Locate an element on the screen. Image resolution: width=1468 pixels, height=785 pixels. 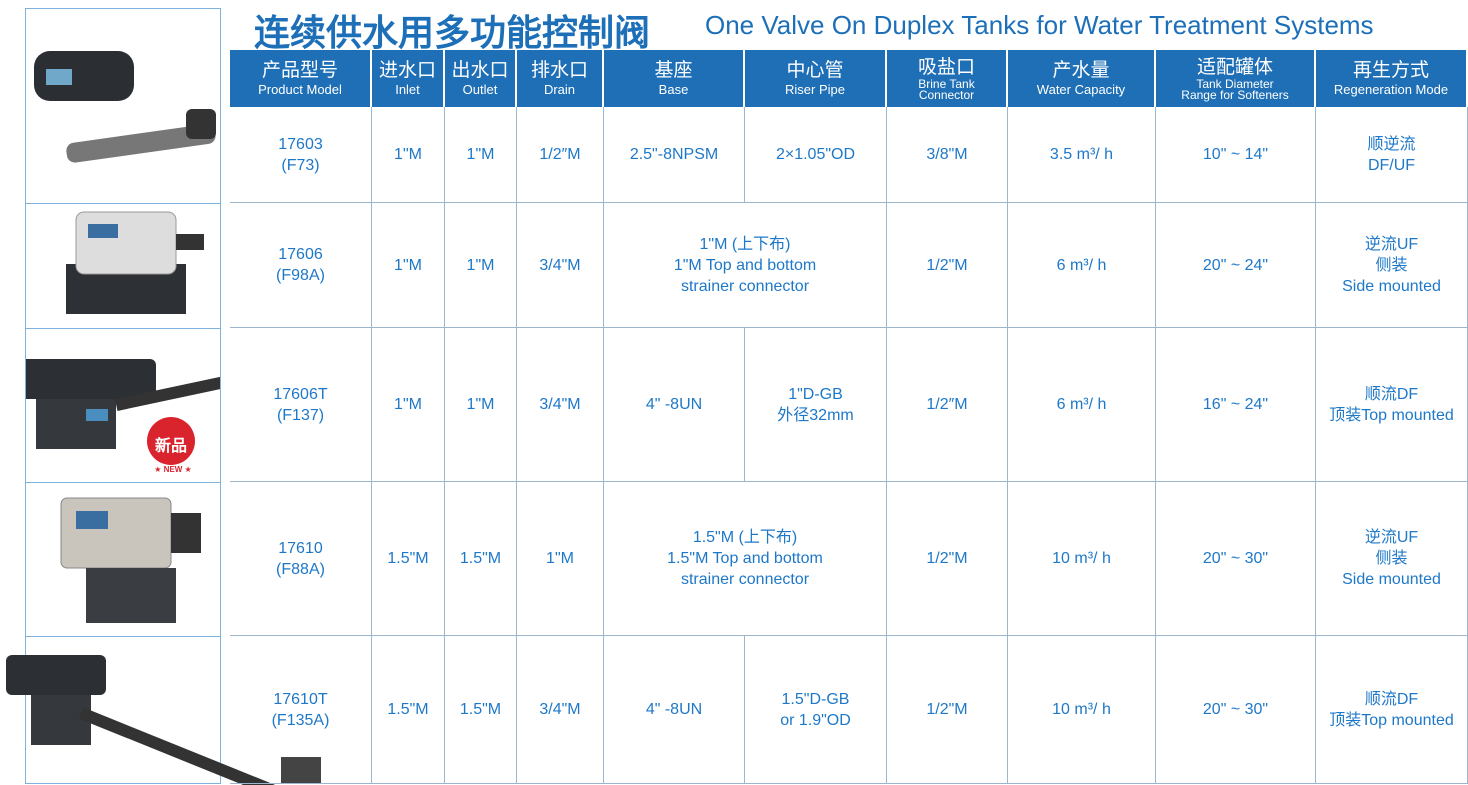
cell-text: DF/UF is located at coordinates (1391, 165).